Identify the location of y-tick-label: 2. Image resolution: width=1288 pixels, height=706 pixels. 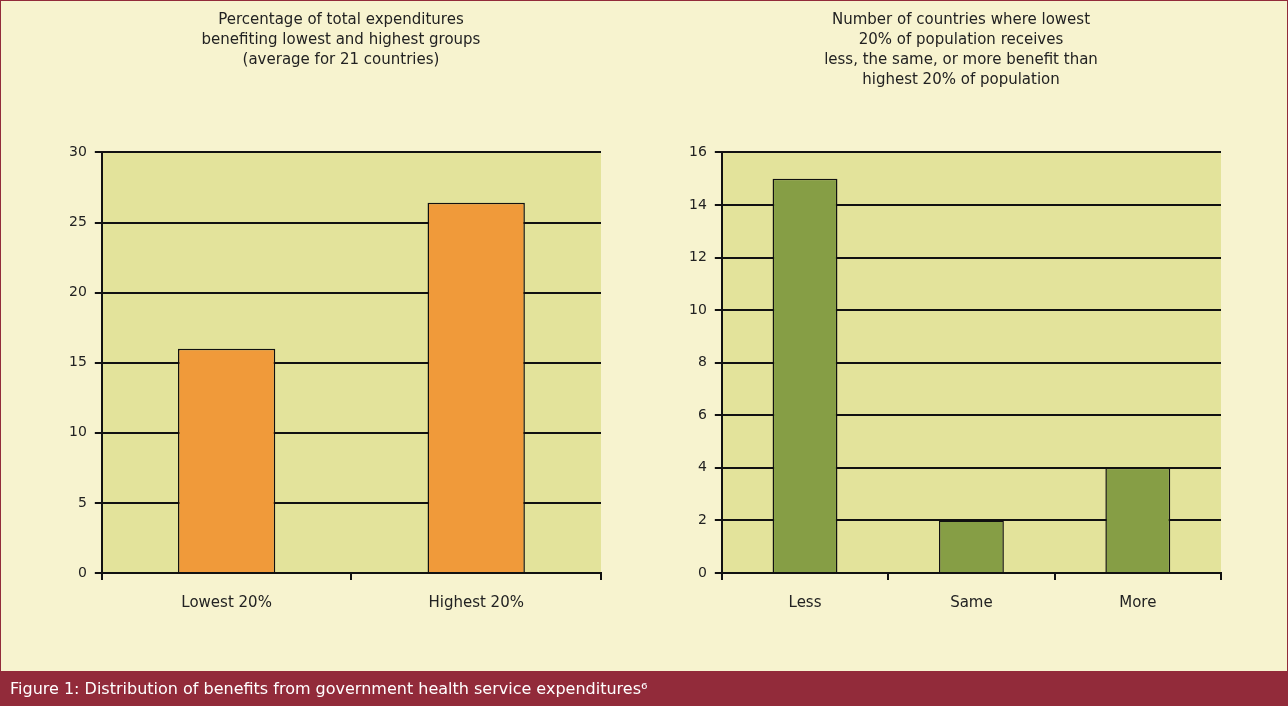
(702, 519).